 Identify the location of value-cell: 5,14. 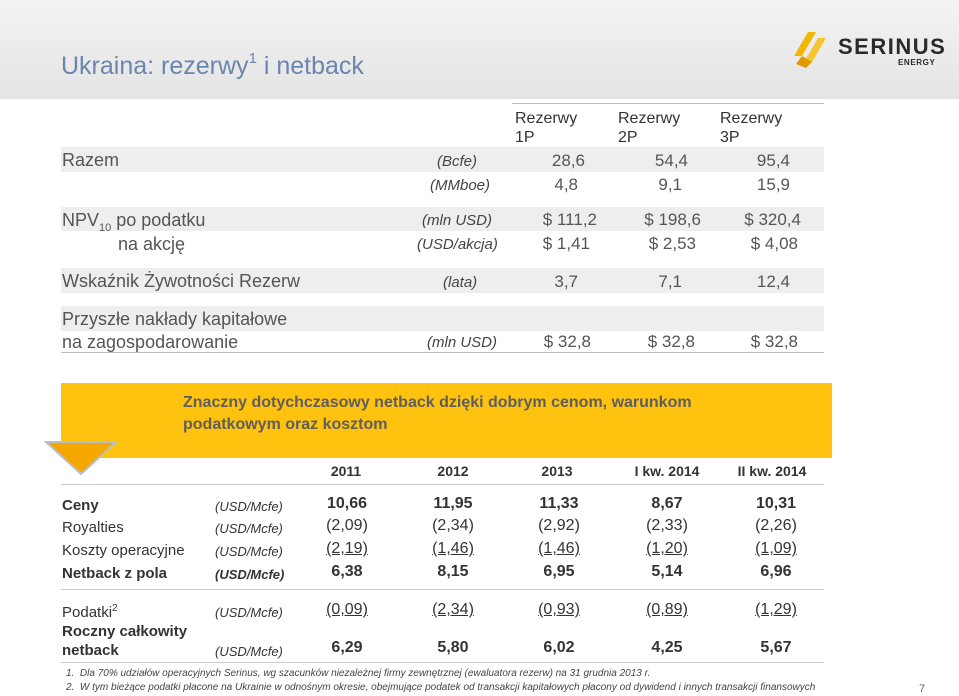
(667, 571).